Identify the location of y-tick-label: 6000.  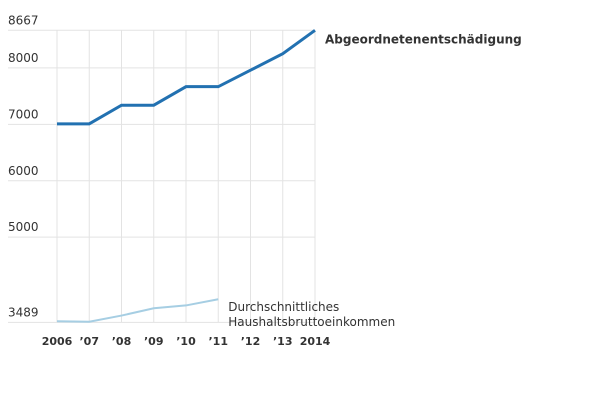
(23, 171).